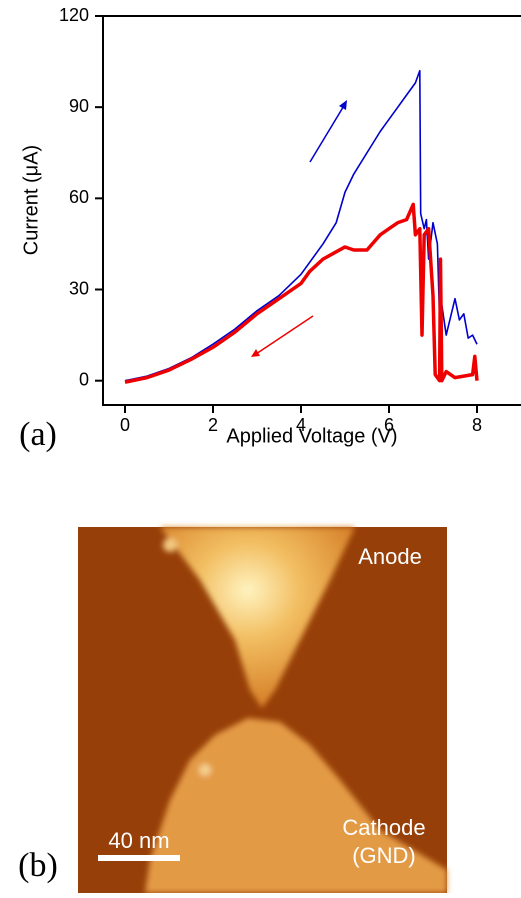 This screenshot has width=521, height=898. I want to click on scale-bar, so click(139, 858).